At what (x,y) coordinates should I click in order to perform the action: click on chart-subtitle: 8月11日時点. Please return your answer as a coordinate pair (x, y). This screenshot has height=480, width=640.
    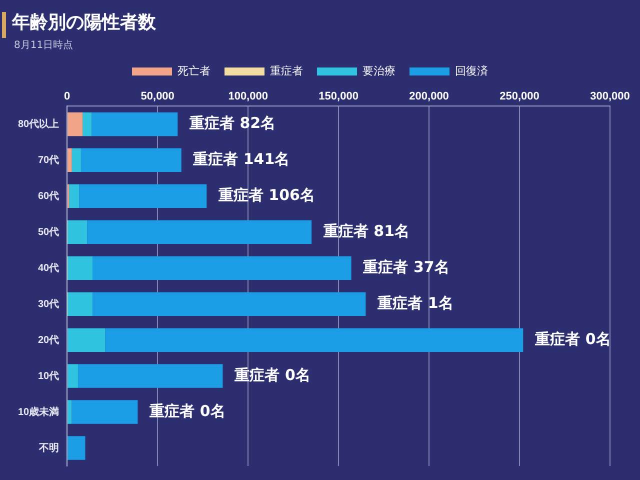
    Looking at the image, I should click on (44, 45).